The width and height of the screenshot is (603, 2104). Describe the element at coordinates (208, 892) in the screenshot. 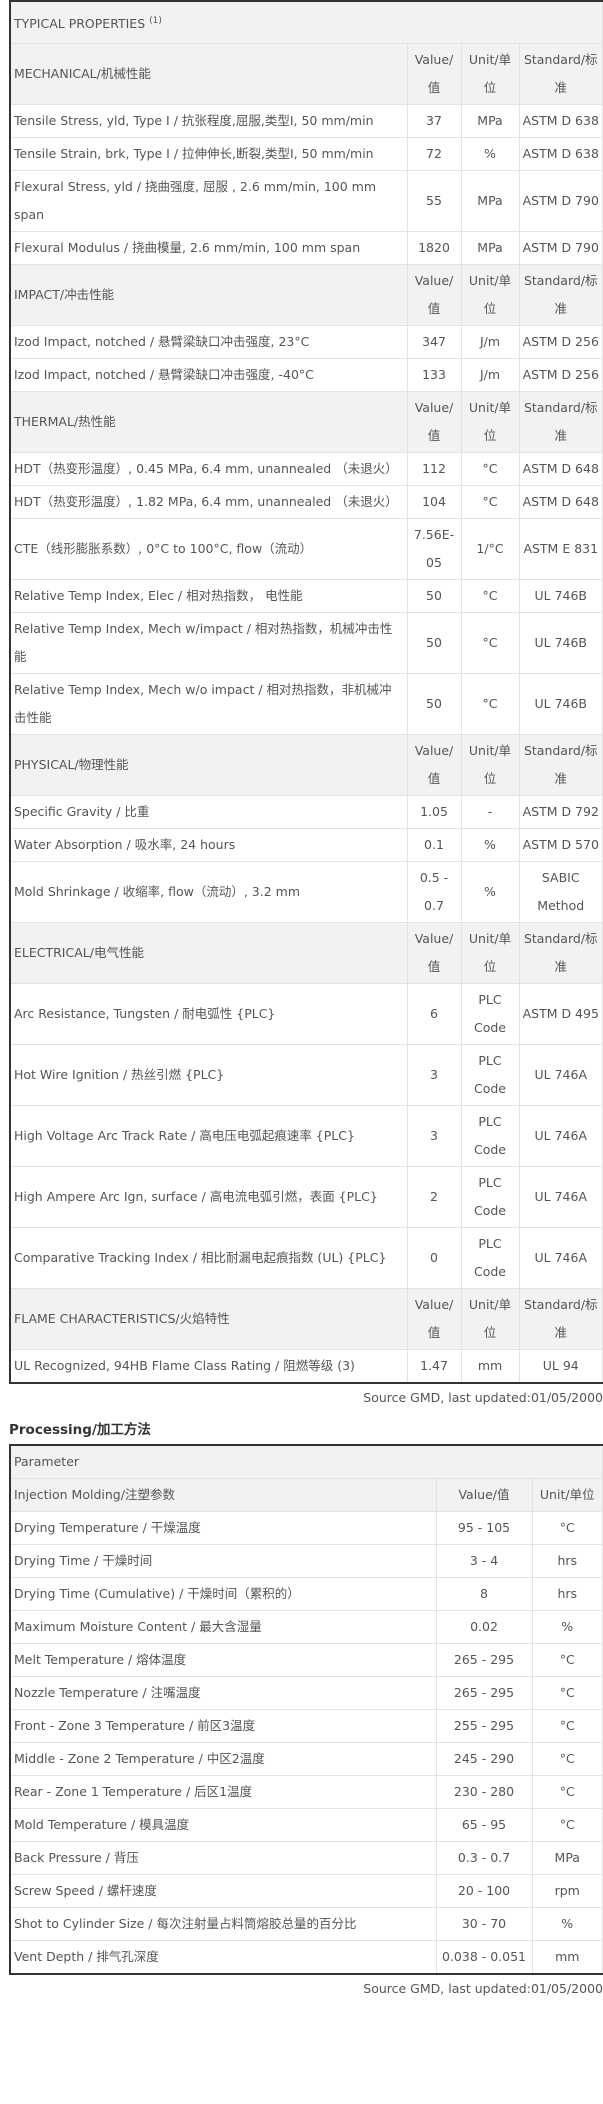

I see `property-name: Mold Shrinkage / 收缩率, flow（流动）, 3.2 mm` at that location.